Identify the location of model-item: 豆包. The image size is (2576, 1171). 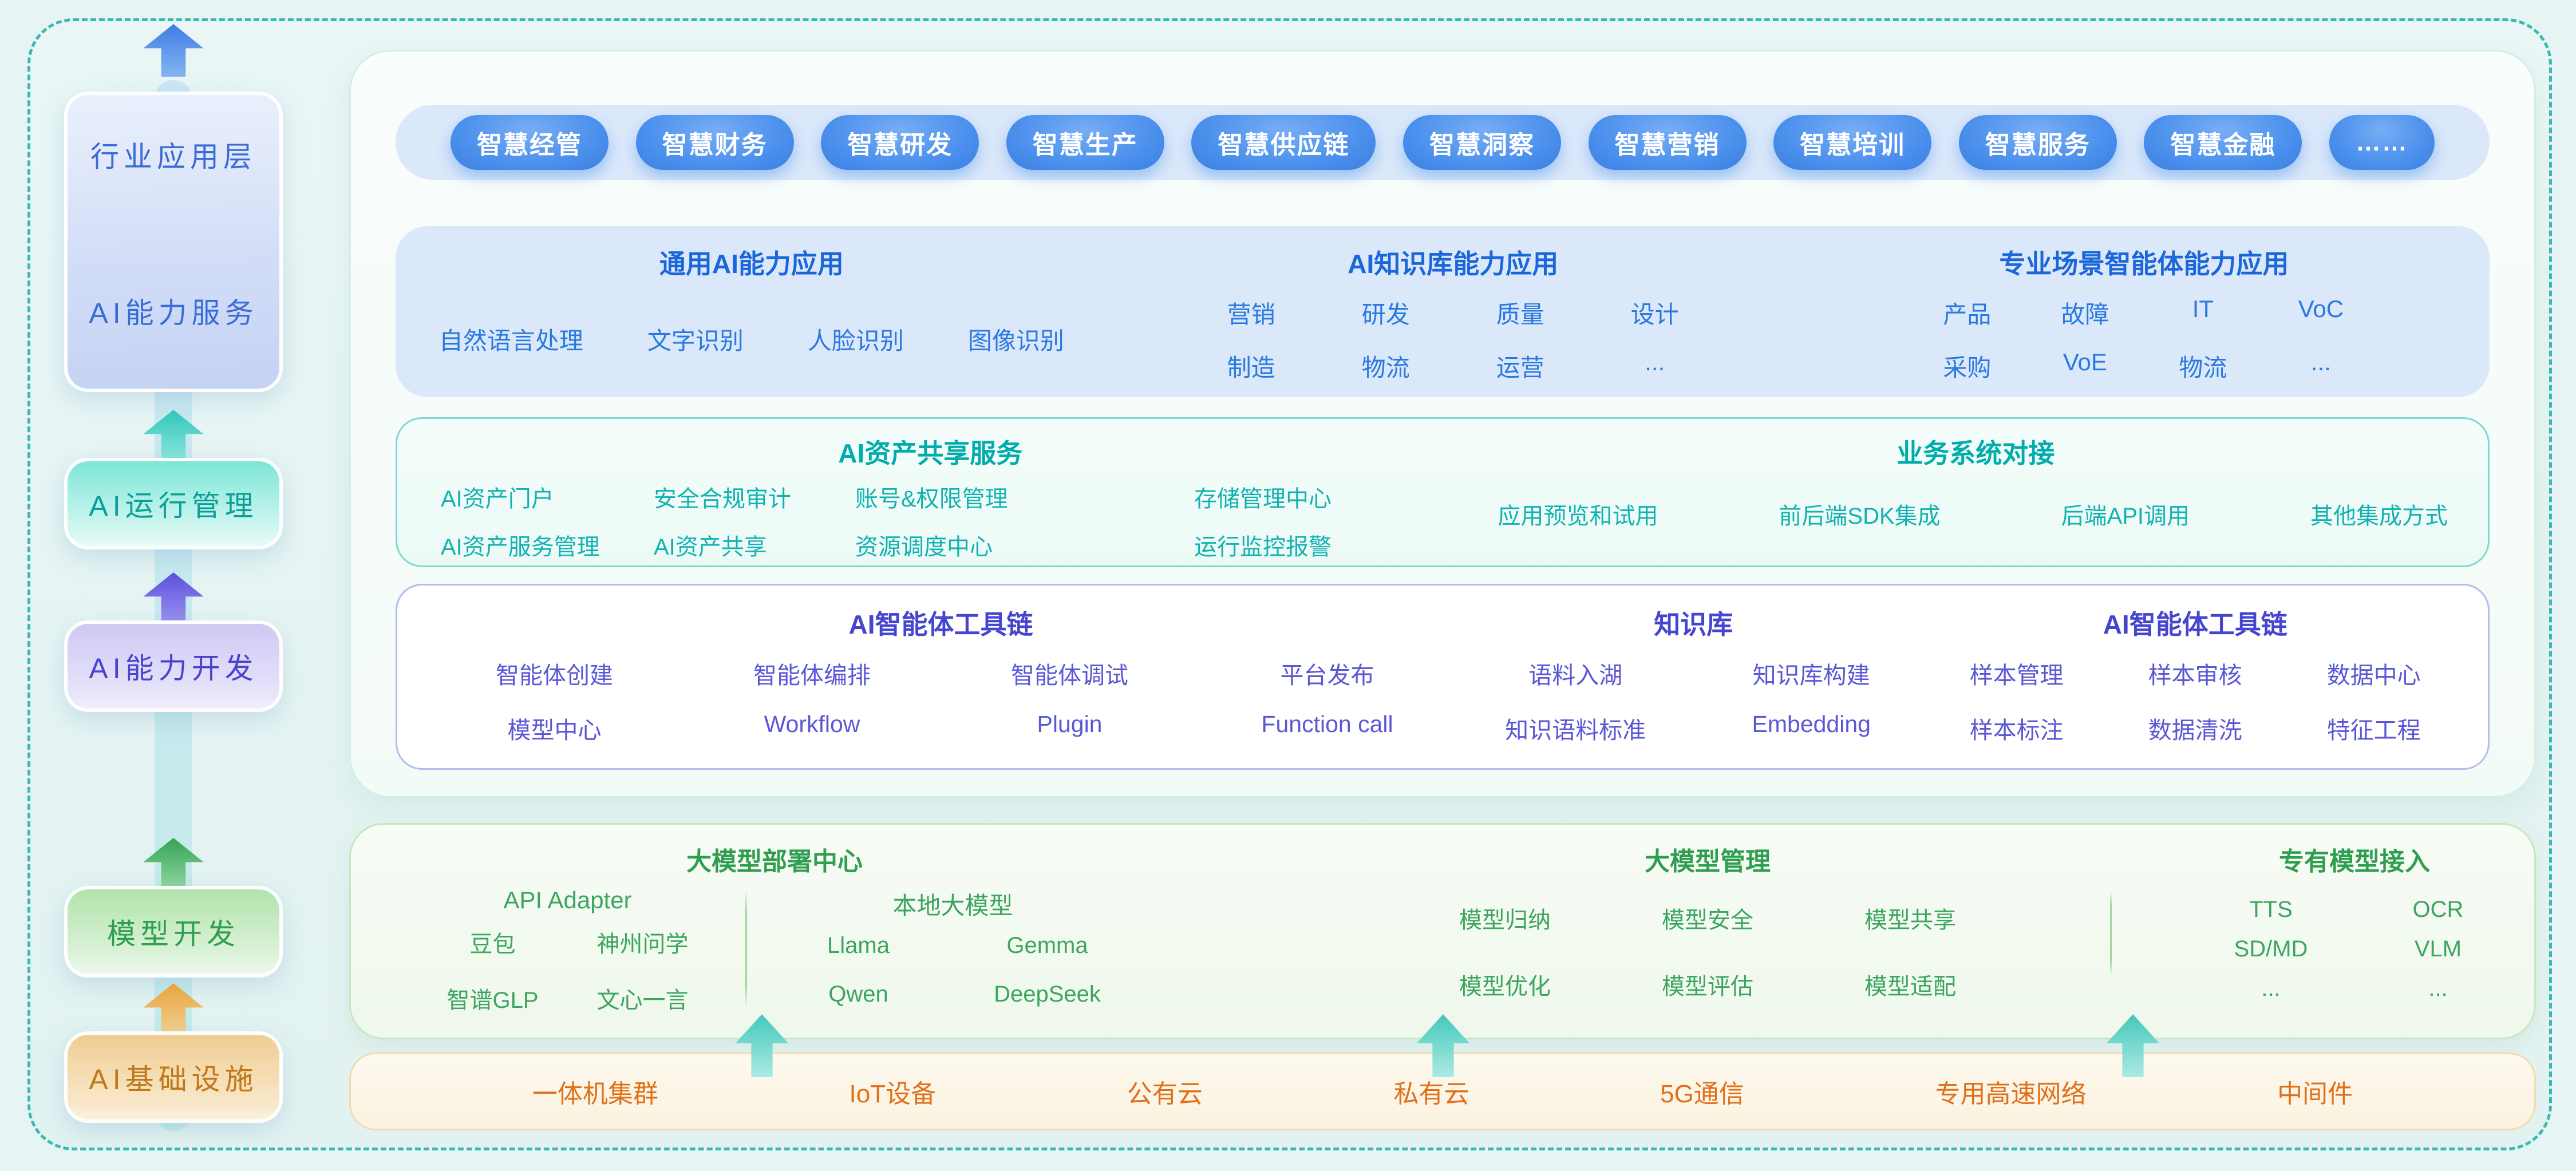
(492, 944).